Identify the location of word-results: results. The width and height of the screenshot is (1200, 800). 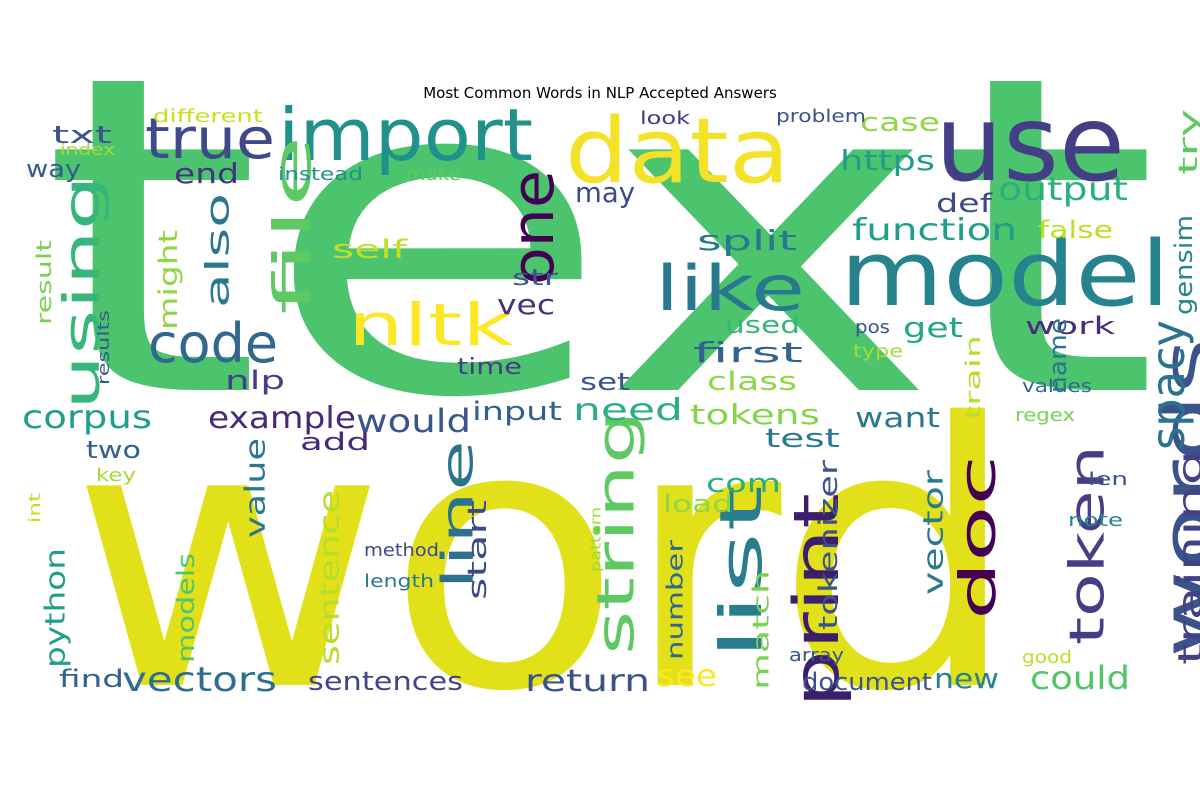
(103, 347).